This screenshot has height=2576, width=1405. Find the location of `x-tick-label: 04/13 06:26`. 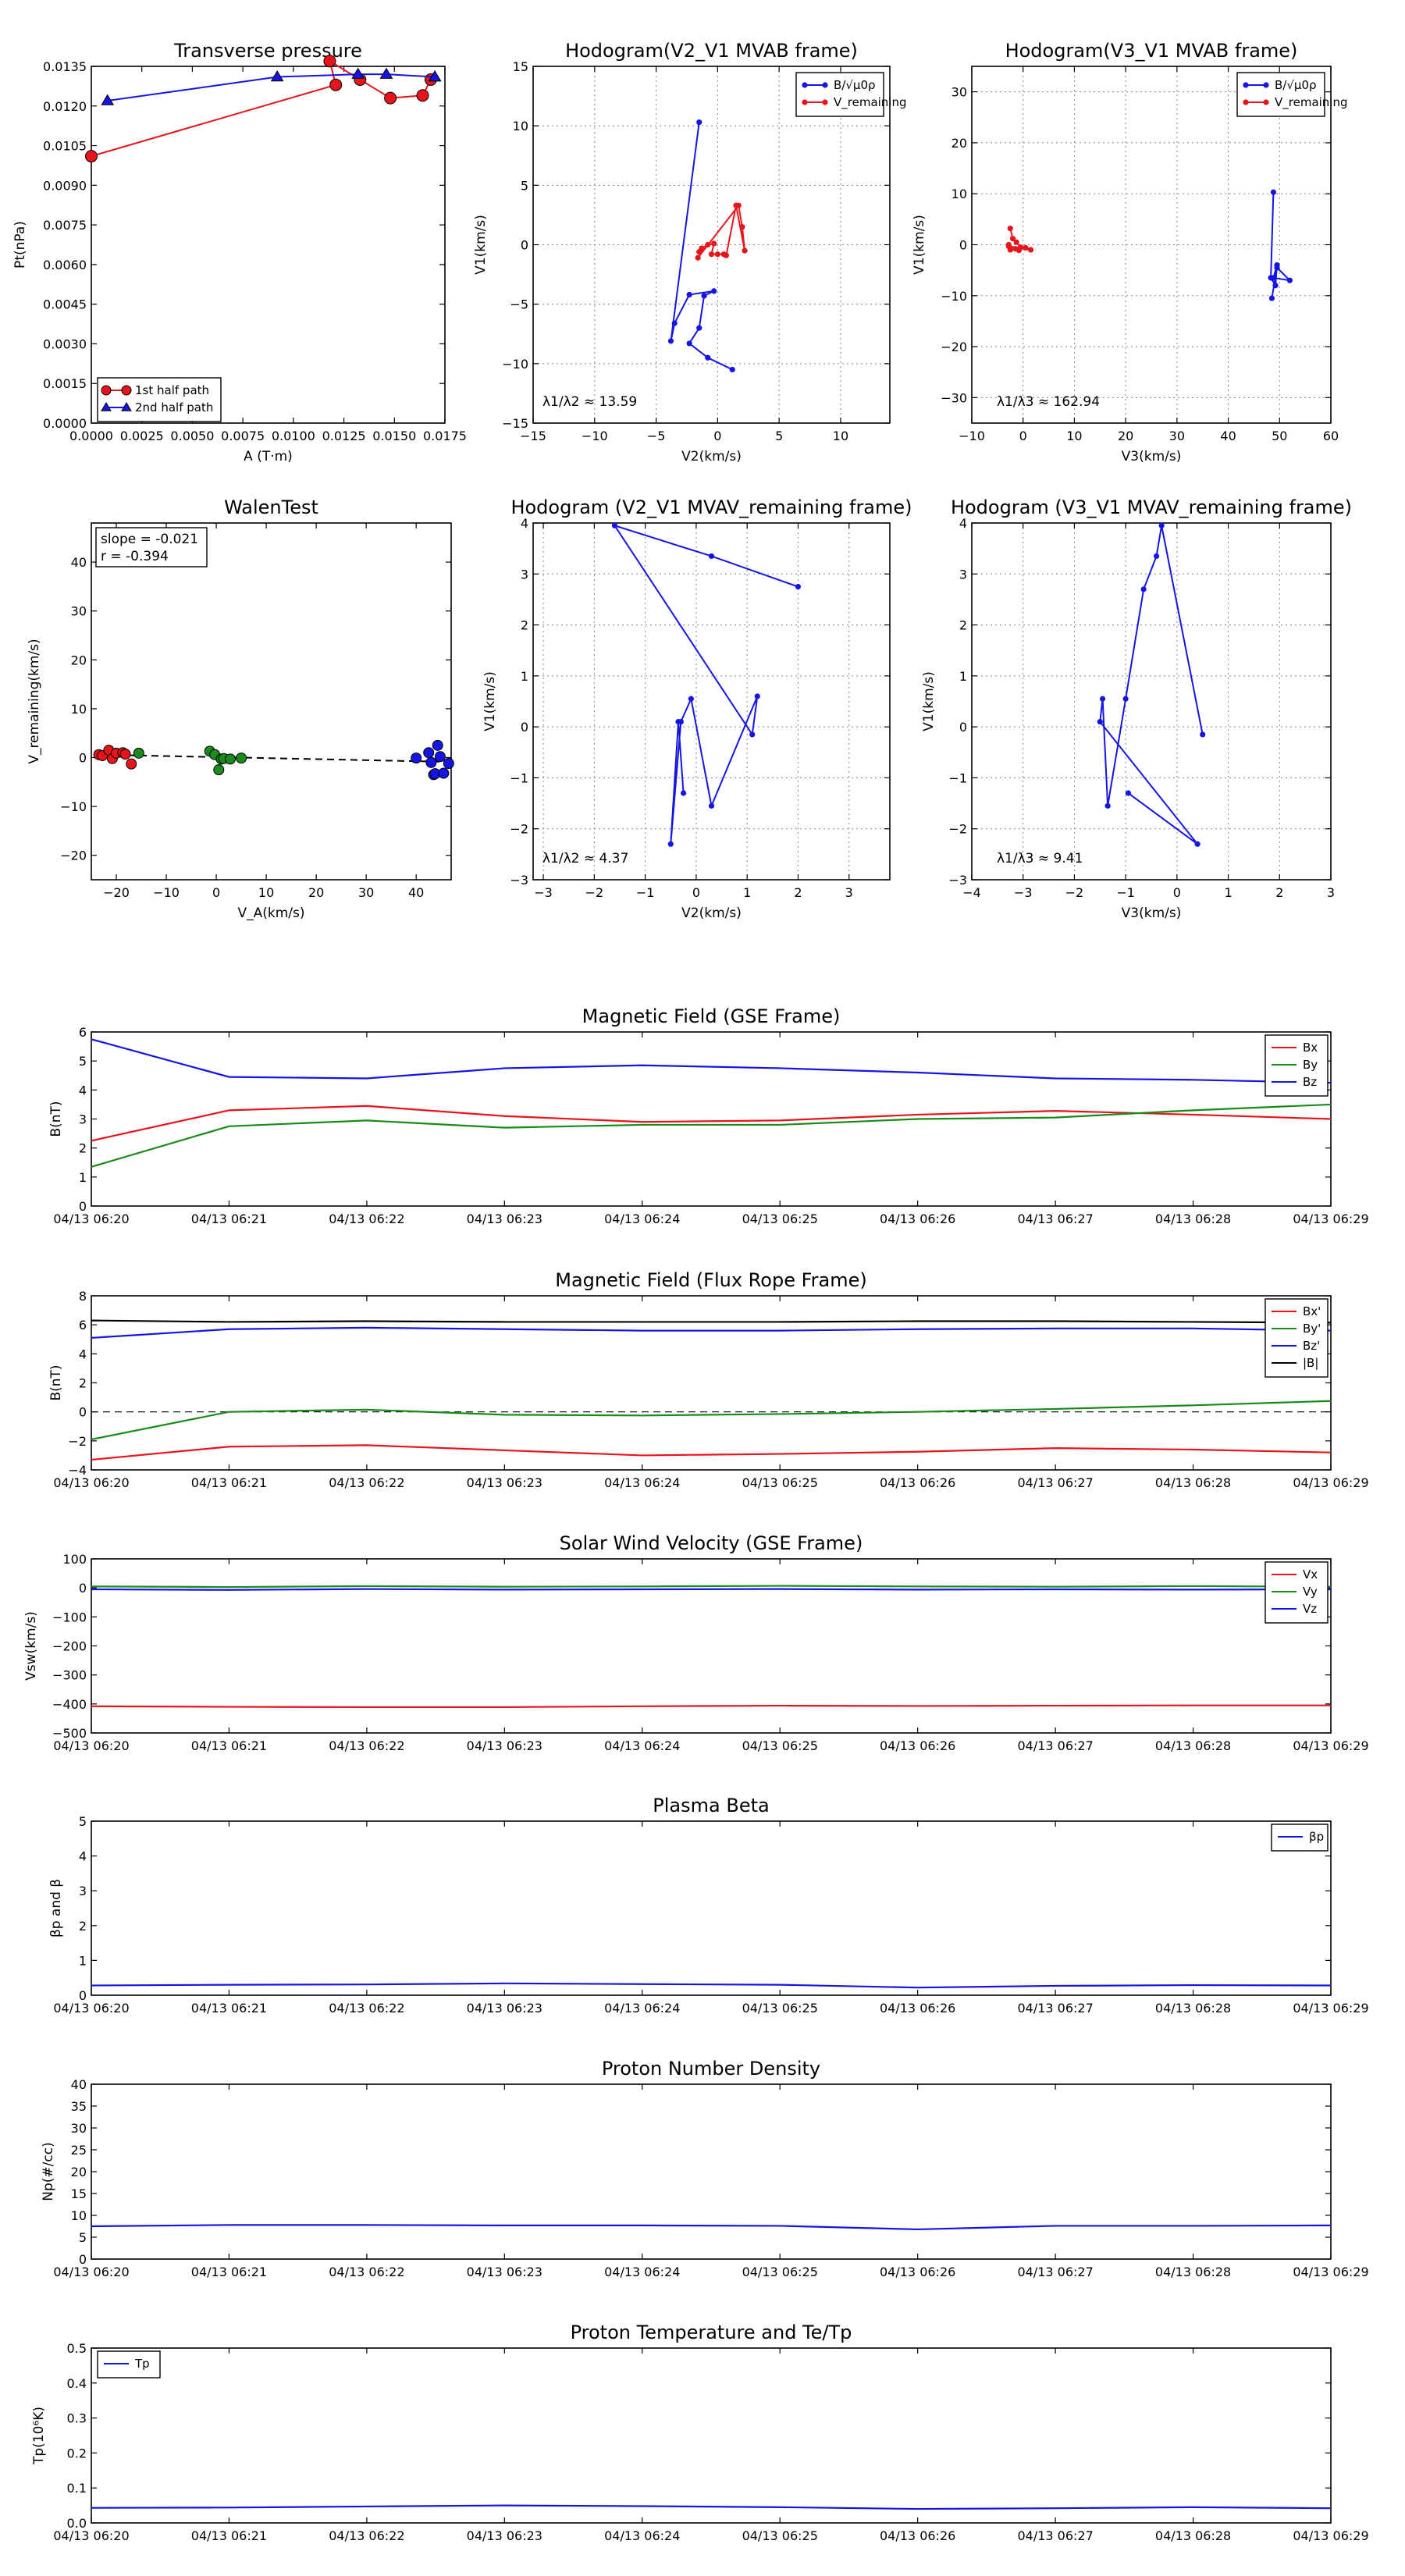

x-tick-label: 04/13 06:26 is located at coordinates (917, 1745).